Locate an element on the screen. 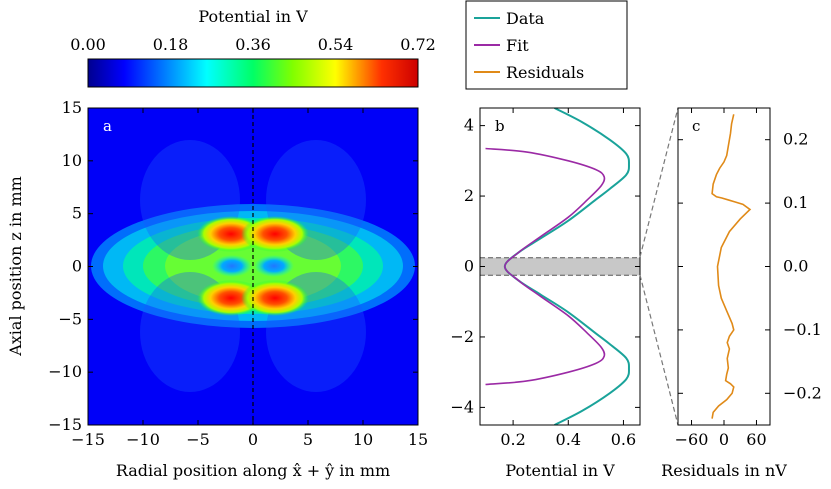 The width and height of the screenshot is (831, 489). panel-label-a: a is located at coordinates (107, 126).